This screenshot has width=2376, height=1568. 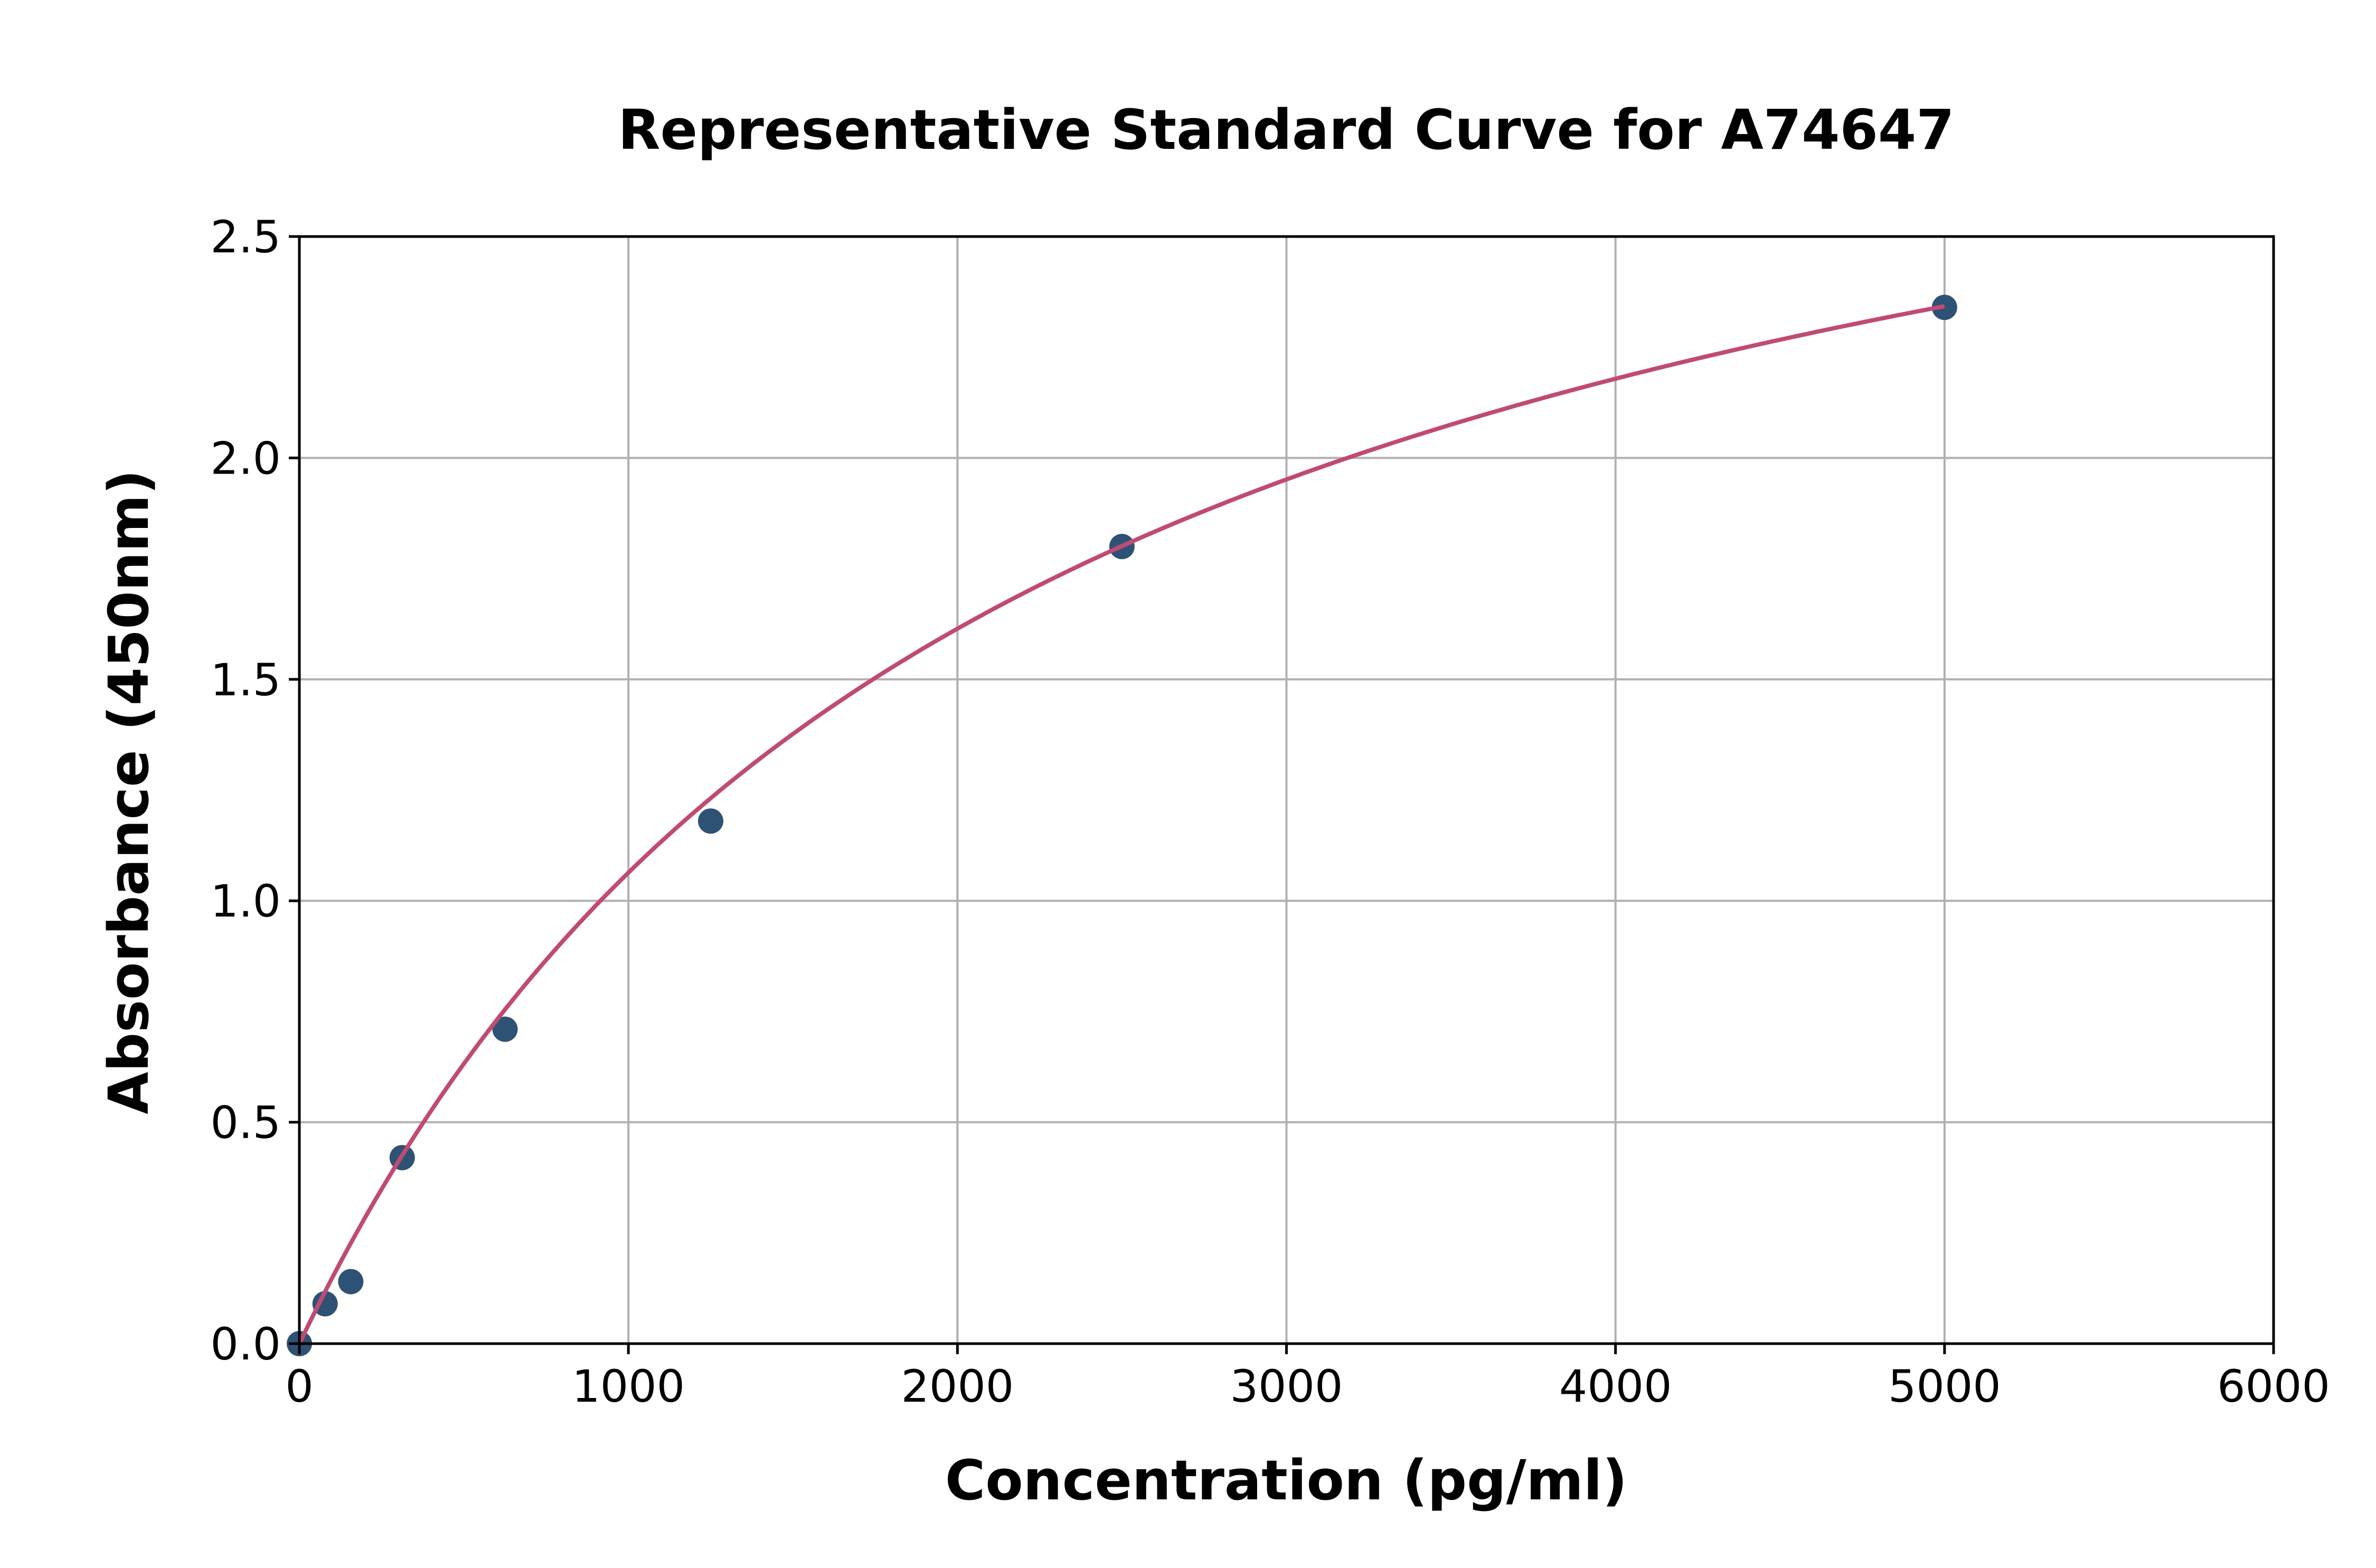 What do you see at coordinates (246, 1344) in the screenshot?
I see `y-tick-label: 0.0` at bounding box center [246, 1344].